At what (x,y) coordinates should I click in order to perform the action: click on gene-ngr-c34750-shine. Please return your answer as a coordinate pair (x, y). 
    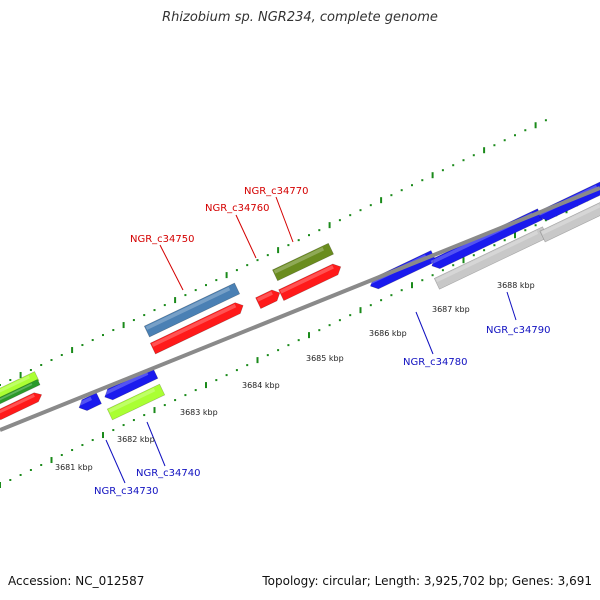
    Looking at the image, I should click on (188, 308).